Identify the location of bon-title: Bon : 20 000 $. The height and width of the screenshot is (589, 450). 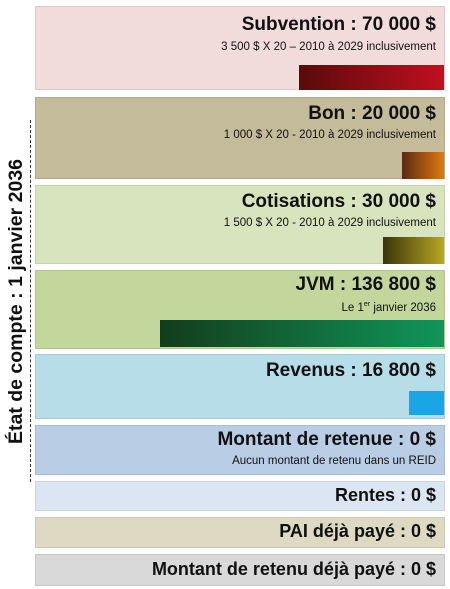
(372, 113).